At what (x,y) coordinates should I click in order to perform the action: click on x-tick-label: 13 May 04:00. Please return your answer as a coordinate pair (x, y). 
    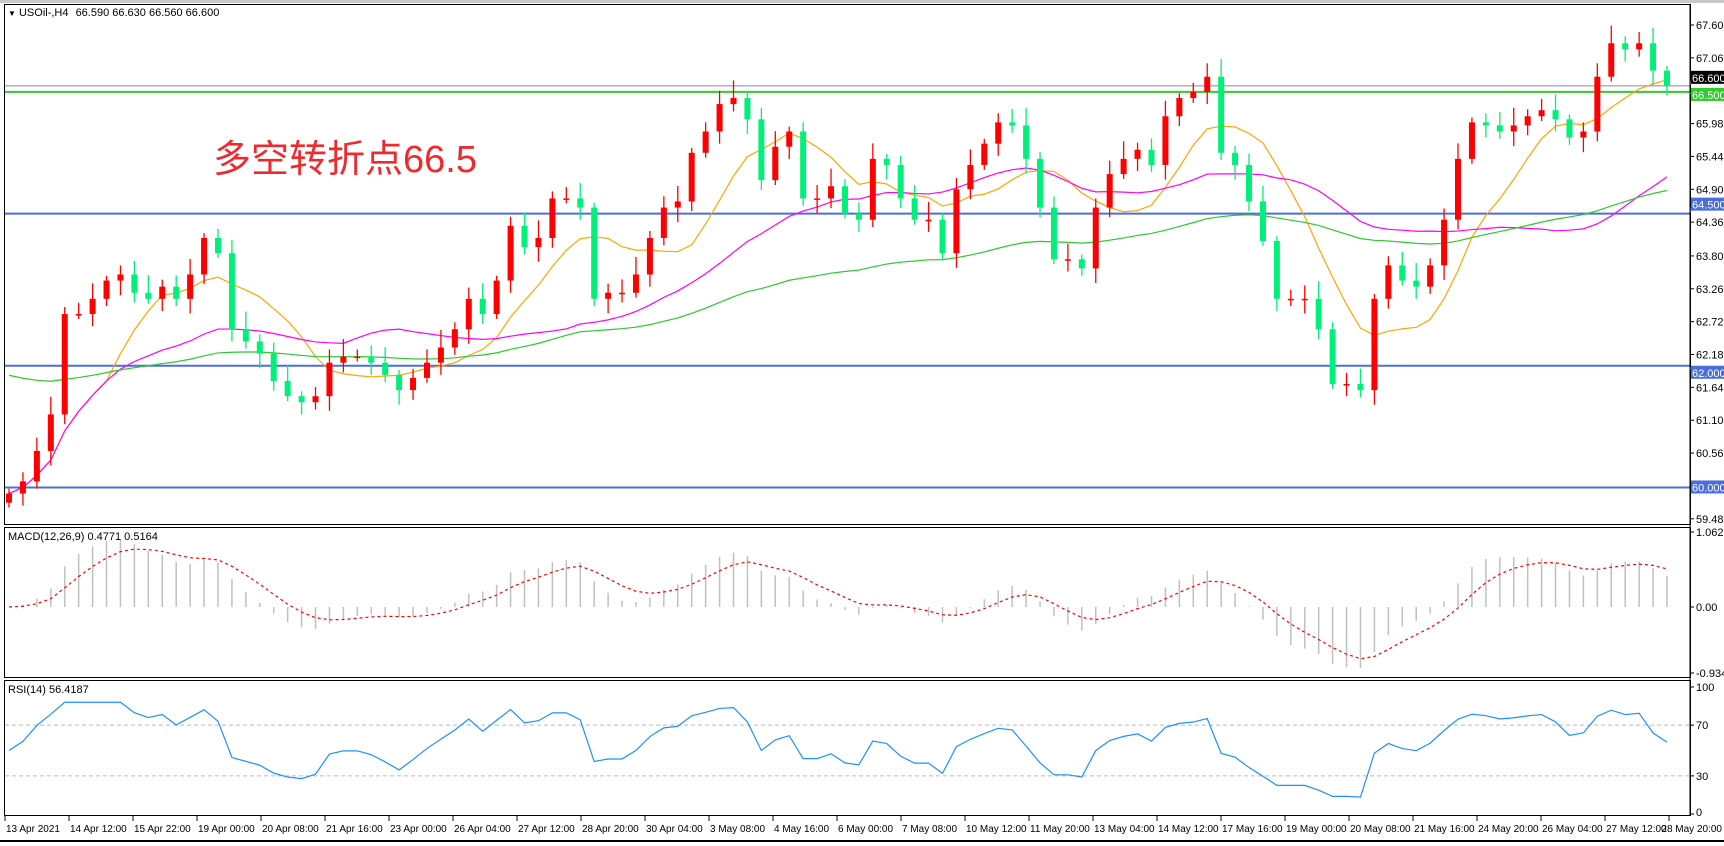
    Looking at the image, I should click on (1124, 829).